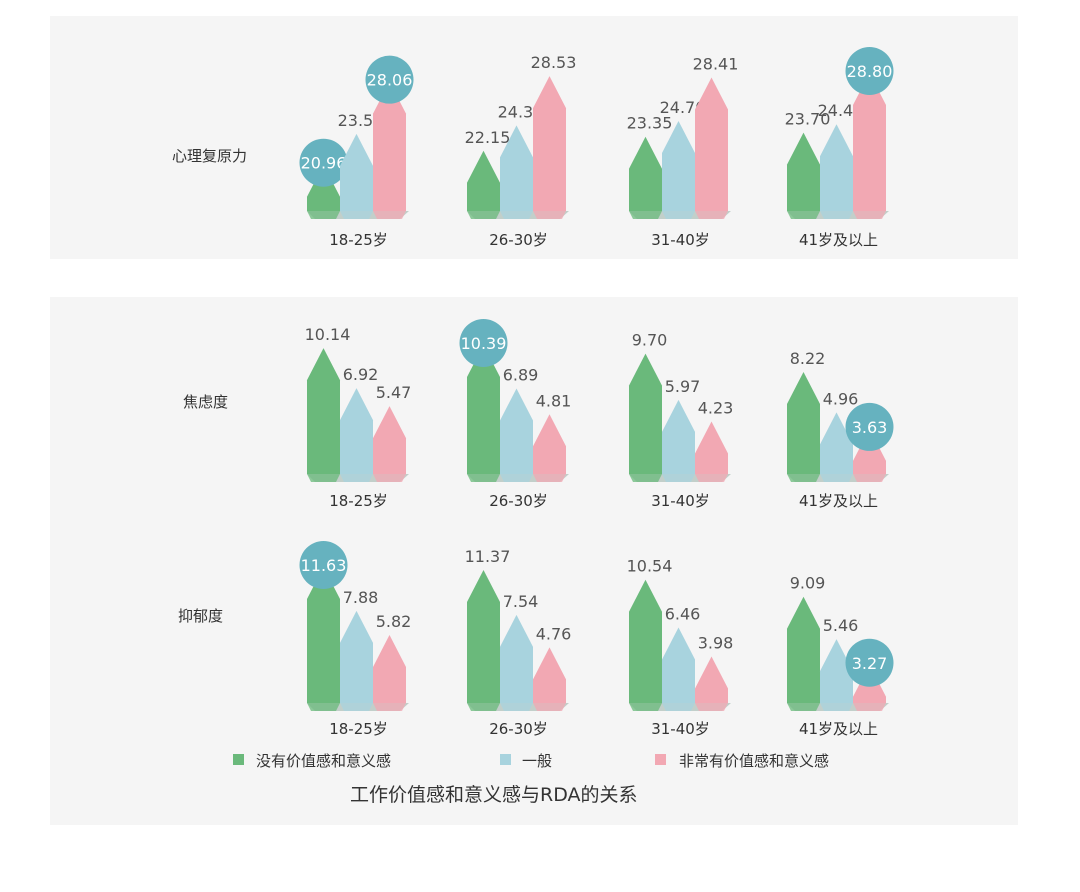  What do you see at coordinates (521, 601) in the screenshot?
I see `data-label: 7.54` at bounding box center [521, 601].